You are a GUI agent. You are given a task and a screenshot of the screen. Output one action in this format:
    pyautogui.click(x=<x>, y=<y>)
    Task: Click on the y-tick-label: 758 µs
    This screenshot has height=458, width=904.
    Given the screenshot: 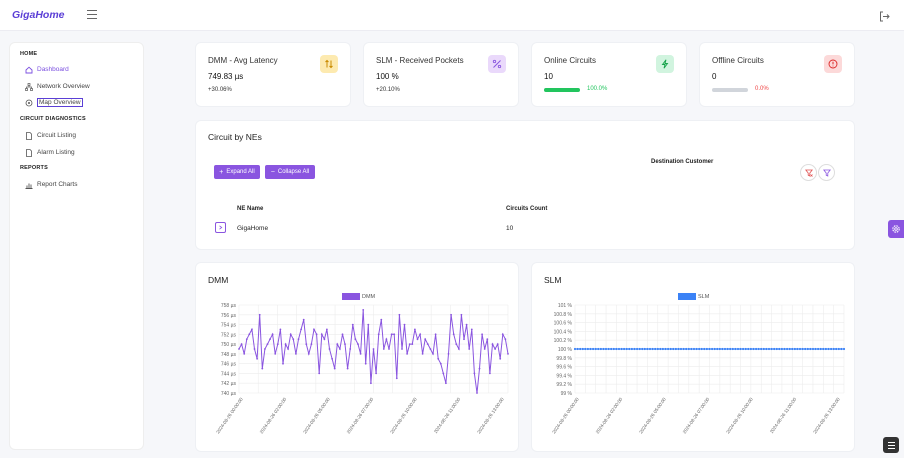 What is the action you would take?
    pyautogui.click(x=229, y=306)
    